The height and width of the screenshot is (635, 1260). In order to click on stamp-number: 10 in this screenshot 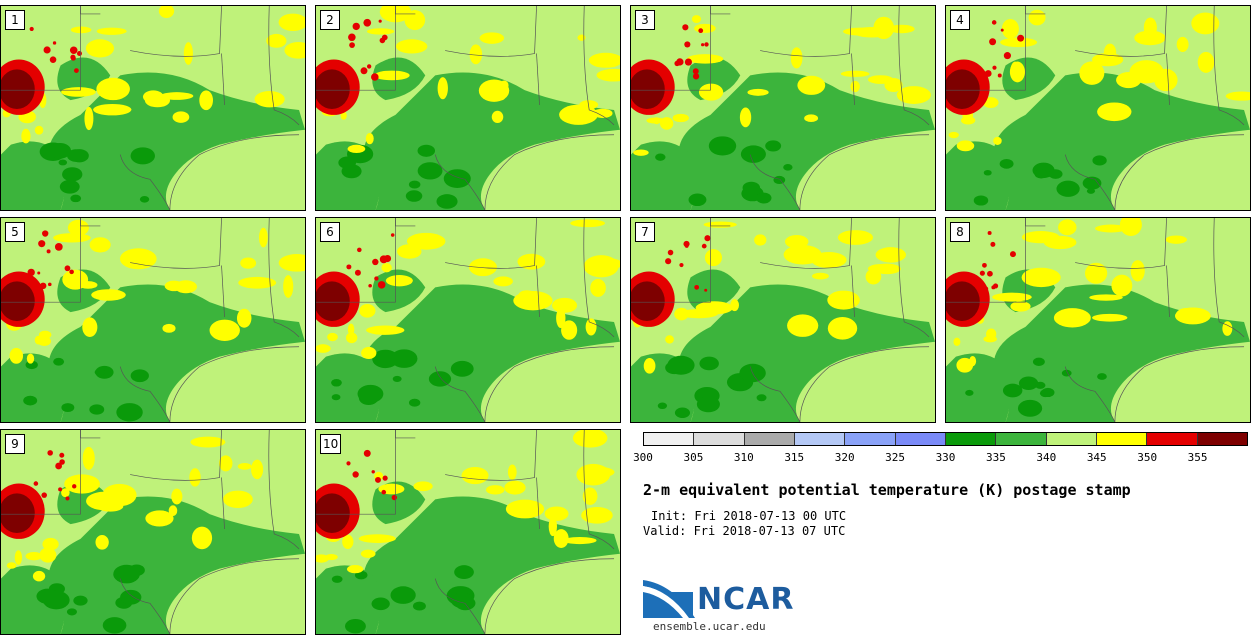, I will do `click(331, 444)`.